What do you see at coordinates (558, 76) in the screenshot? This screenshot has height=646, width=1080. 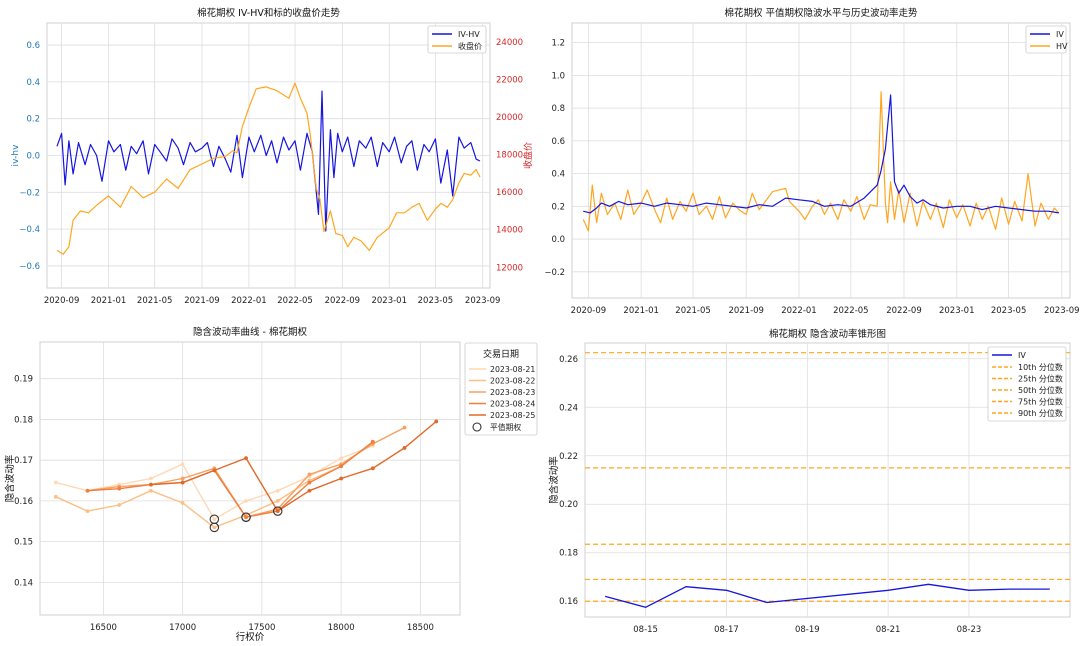 I see `y-tick-label: 1.0` at bounding box center [558, 76].